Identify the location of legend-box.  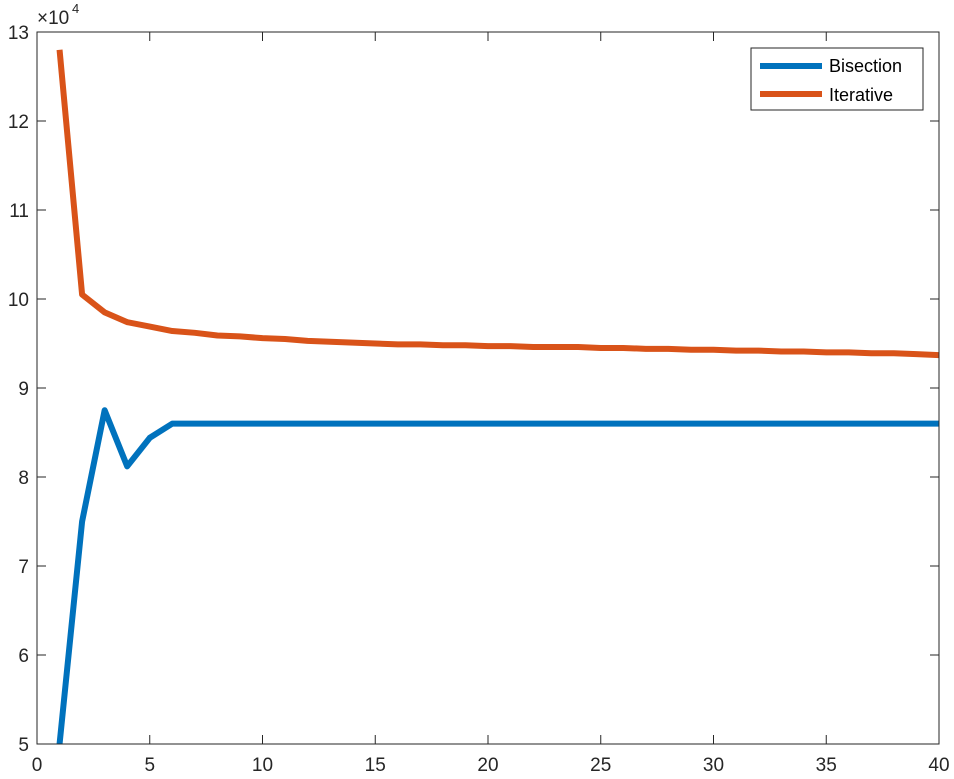
(837, 79).